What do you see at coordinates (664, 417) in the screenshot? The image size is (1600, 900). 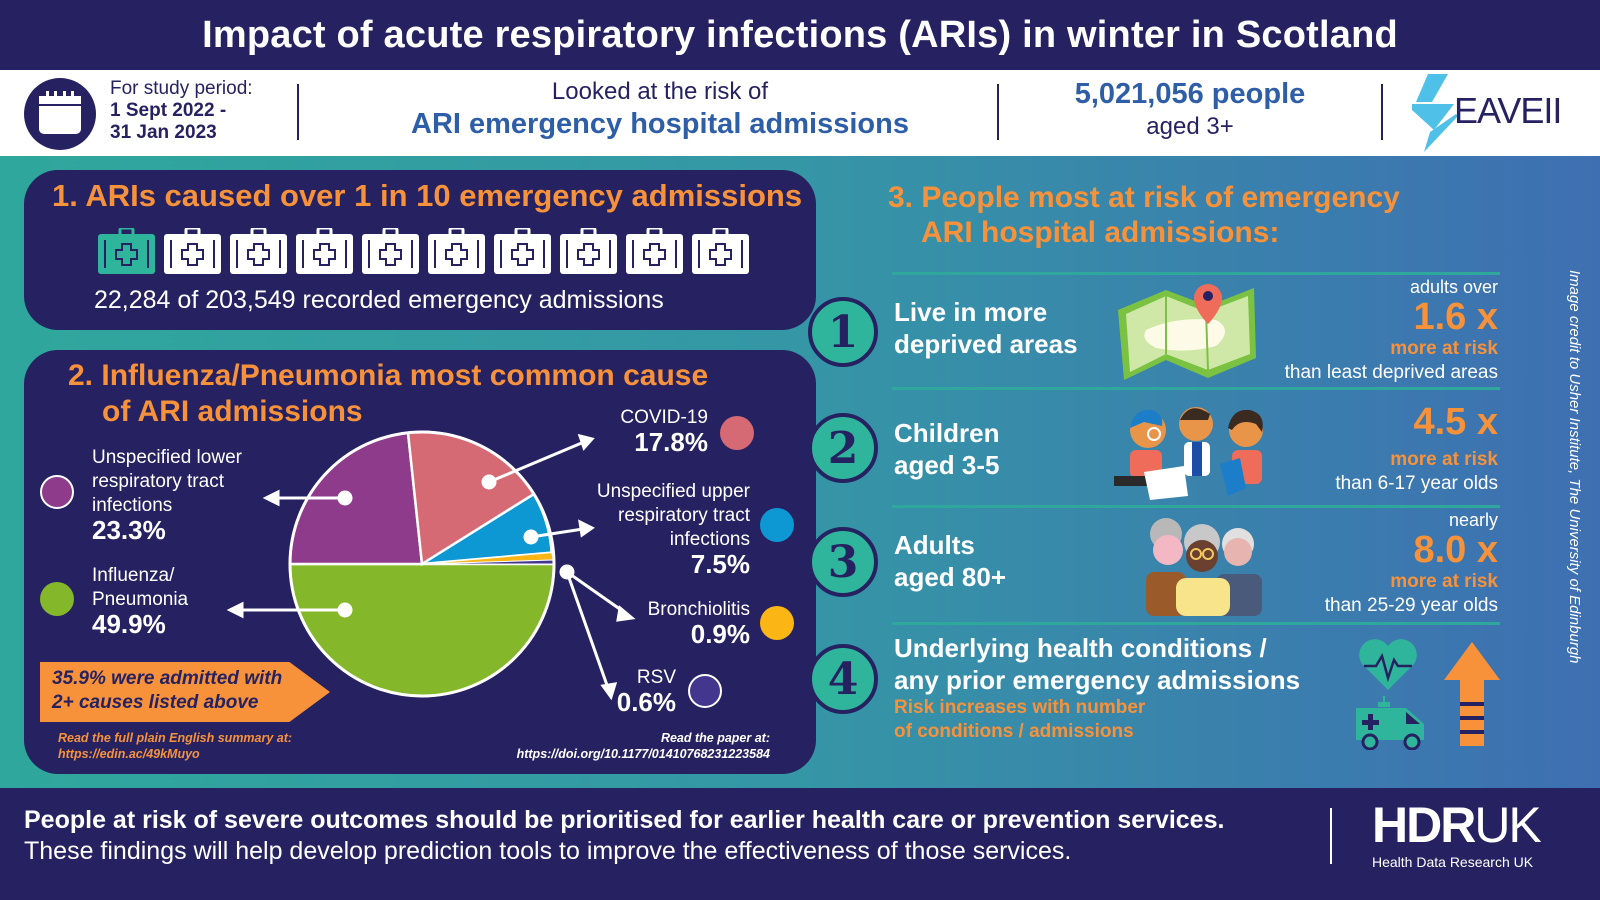 I see `label-line: COVID-19` at bounding box center [664, 417].